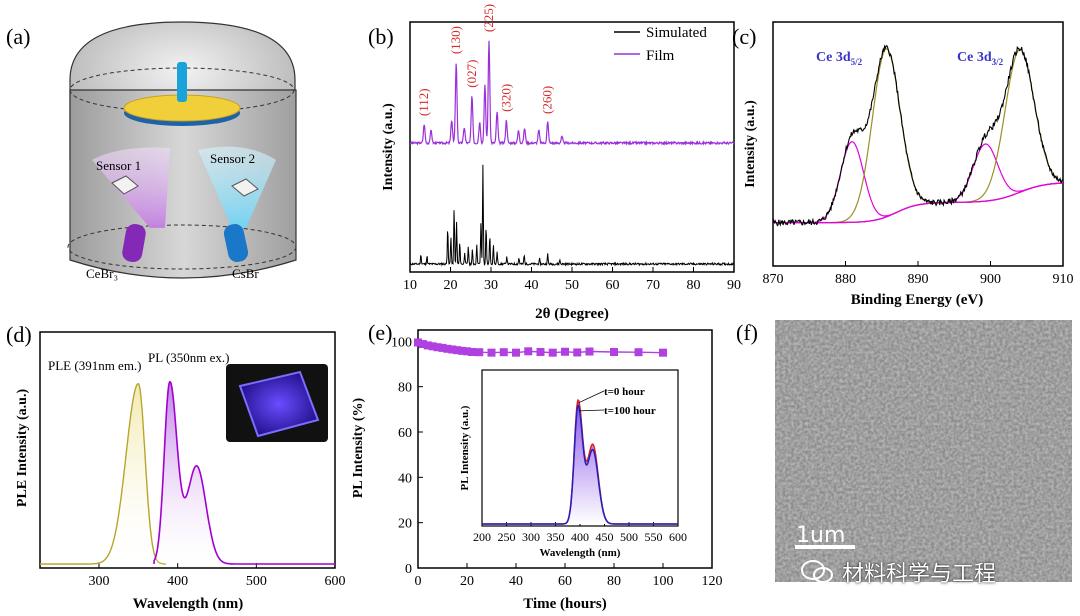 The image size is (1080, 616). What do you see at coordinates (747, 332) in the screenshot?
I see `panel-f-label: (f)` at bounding box center [747, 332].